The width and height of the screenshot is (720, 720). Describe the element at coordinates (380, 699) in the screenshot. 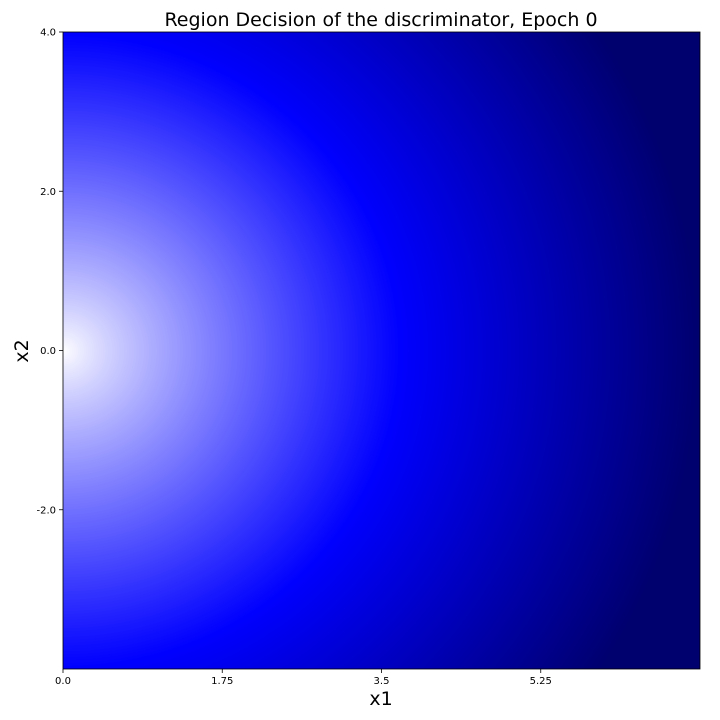

I see `x-axis-label: x1` at that location.